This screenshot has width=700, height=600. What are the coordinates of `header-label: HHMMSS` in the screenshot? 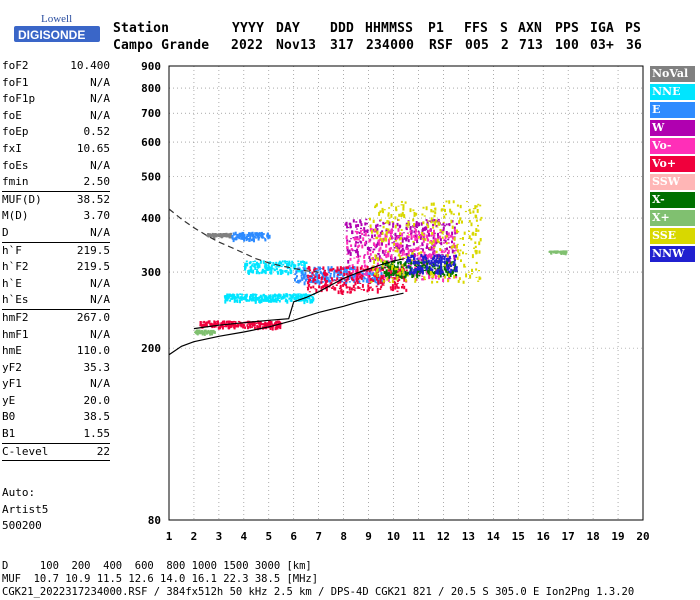 It's located at (389, 28).